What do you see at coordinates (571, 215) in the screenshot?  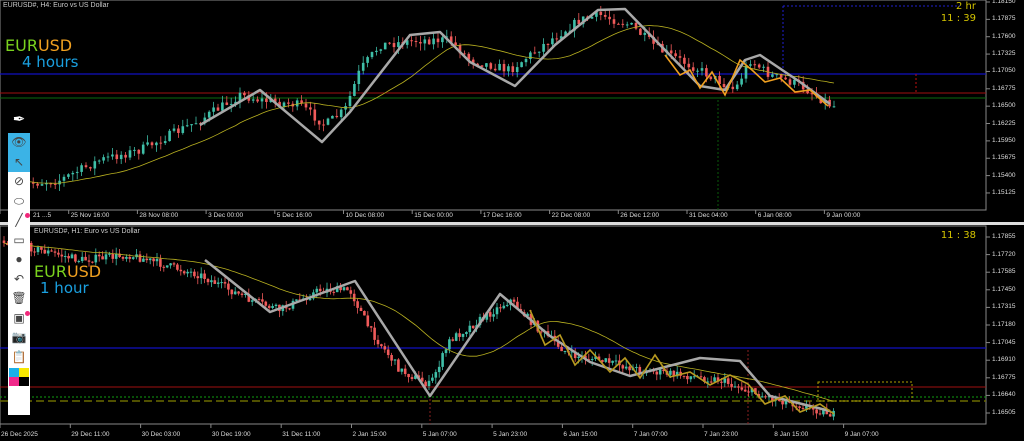 I see `time-tick-label: 22 Dec 08:00` at bounding box center [571, 215].